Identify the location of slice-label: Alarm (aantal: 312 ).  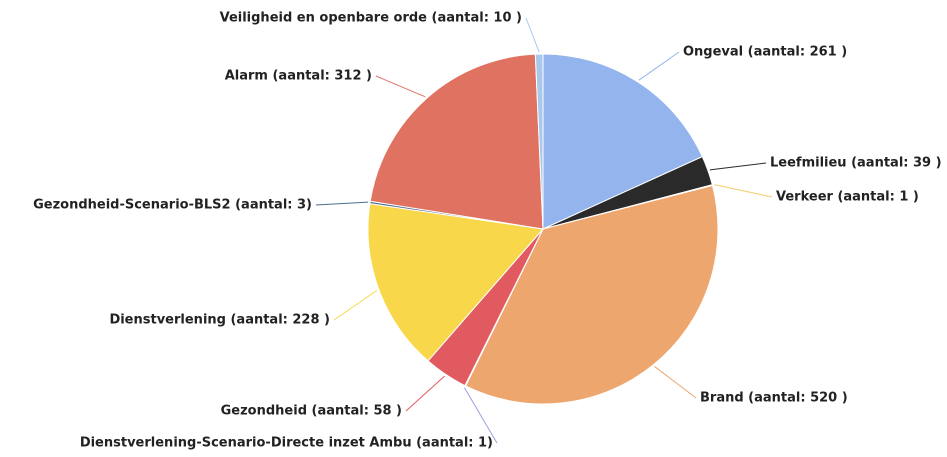
(298, 76).